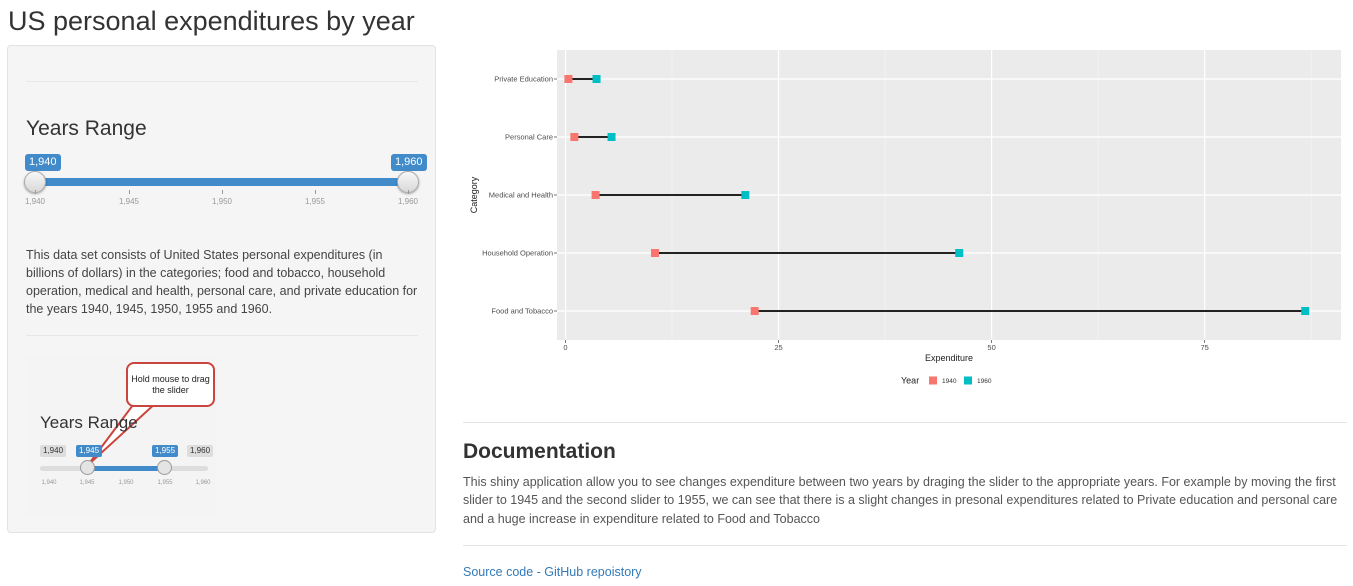 This screenshot has height=586, width=1353. What do you see at coordinates (968, 380) in the screenshot?
I see `legend-swatch-1960` at bounding box center [968, 380].